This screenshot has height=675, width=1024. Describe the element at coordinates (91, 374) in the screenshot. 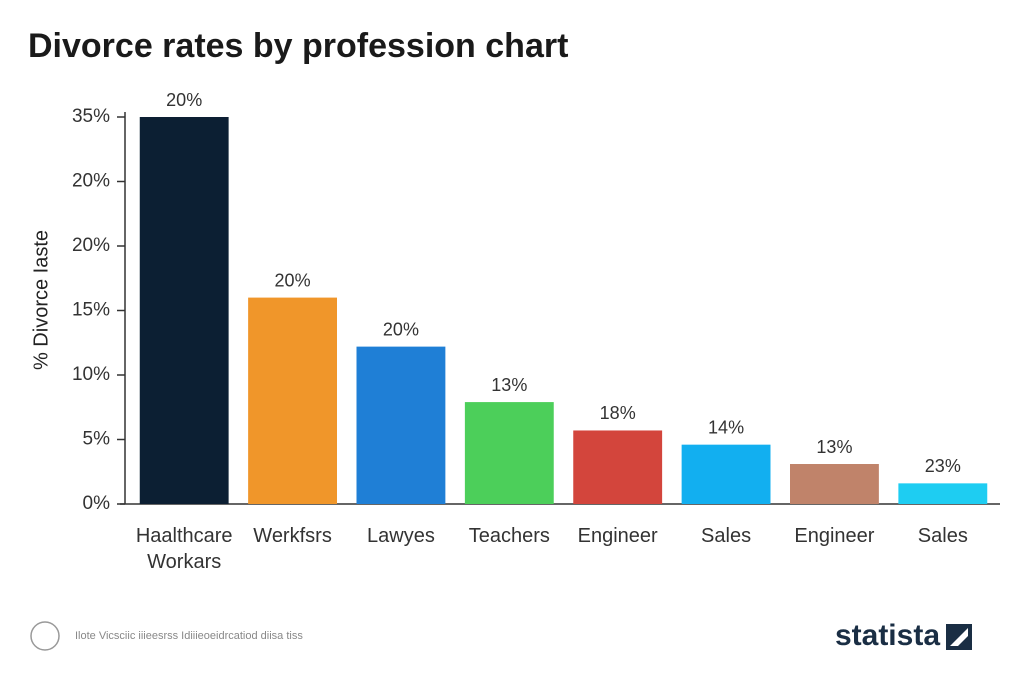

I see `y-tick-label: 10%` at that location.